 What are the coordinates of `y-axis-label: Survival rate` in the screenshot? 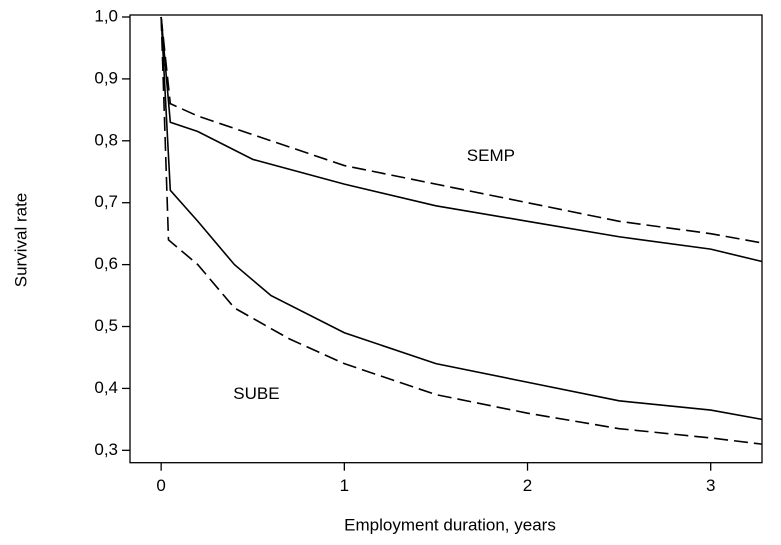 It's located at (20, 240).